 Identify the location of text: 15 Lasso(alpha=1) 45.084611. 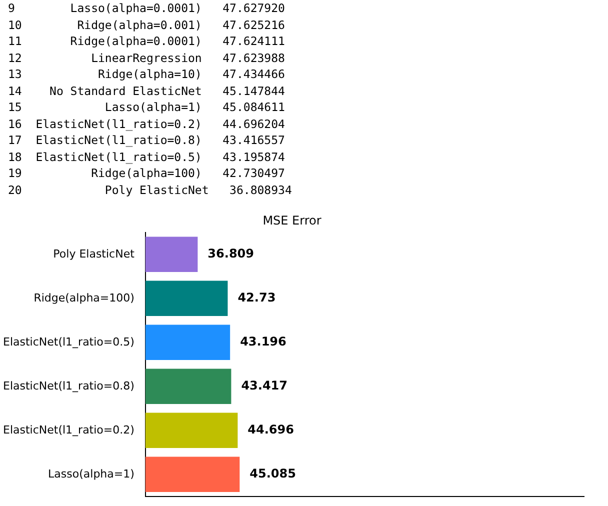
(147, 107).